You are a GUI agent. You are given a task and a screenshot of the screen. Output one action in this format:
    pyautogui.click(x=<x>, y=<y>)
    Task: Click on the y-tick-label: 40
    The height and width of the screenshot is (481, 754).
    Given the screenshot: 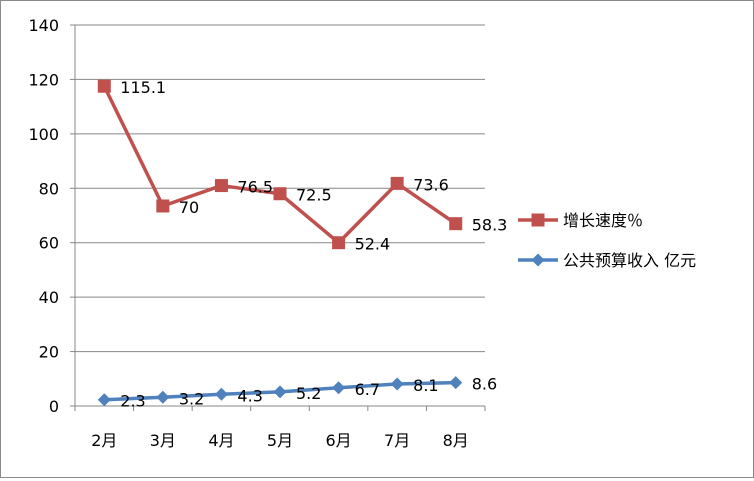 What is the action you would take?
    pyautogui.click(x=49, y=297)
    